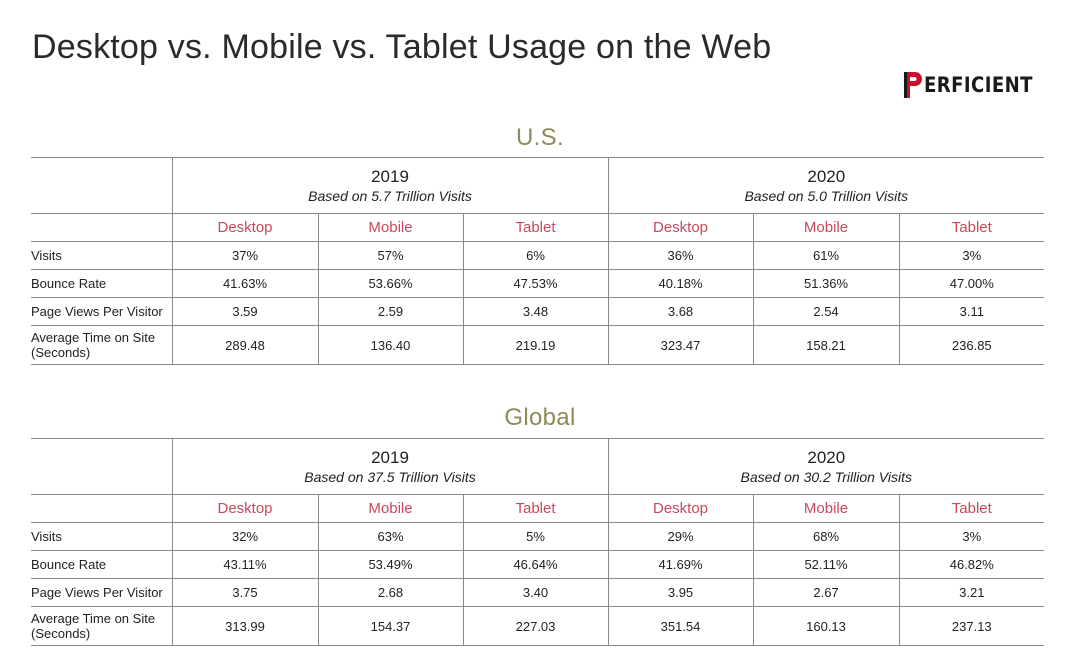  Describe the element at coordinates (826, 176) in the screenshot. I see `year-label: 2020` at that location.